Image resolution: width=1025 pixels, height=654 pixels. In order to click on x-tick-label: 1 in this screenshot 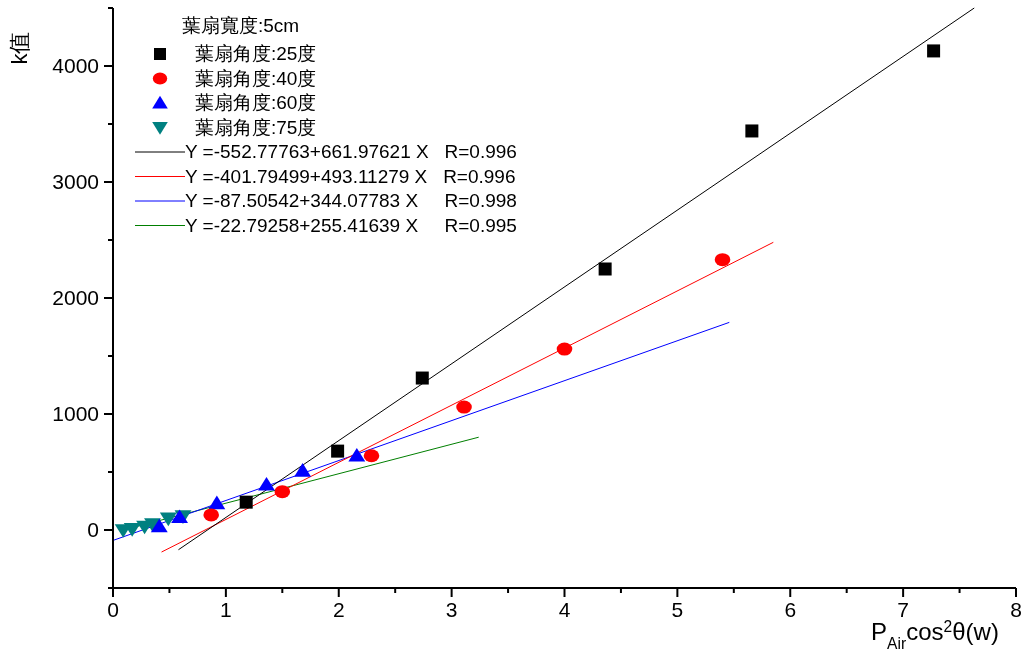, I will do `click(226, 609)`.